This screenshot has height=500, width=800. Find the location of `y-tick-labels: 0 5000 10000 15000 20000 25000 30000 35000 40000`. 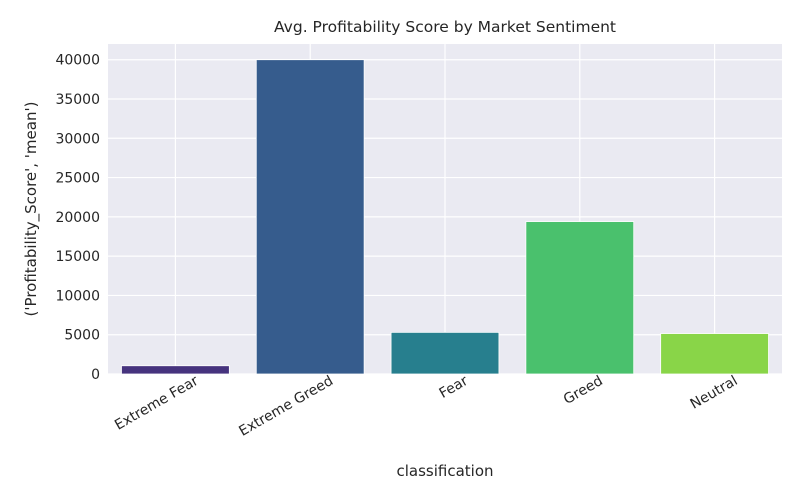

y-tick-labels: 0 5000 10000 15000 20000 25000 30000 35000 40000 is located at coordinates (77, 218).